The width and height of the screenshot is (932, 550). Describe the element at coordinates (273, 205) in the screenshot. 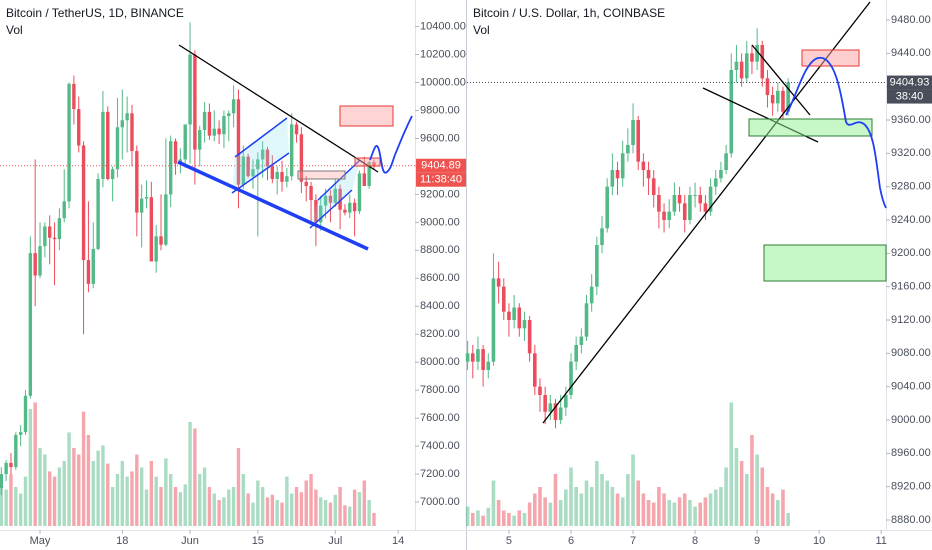

I see `trend-line` at that location.